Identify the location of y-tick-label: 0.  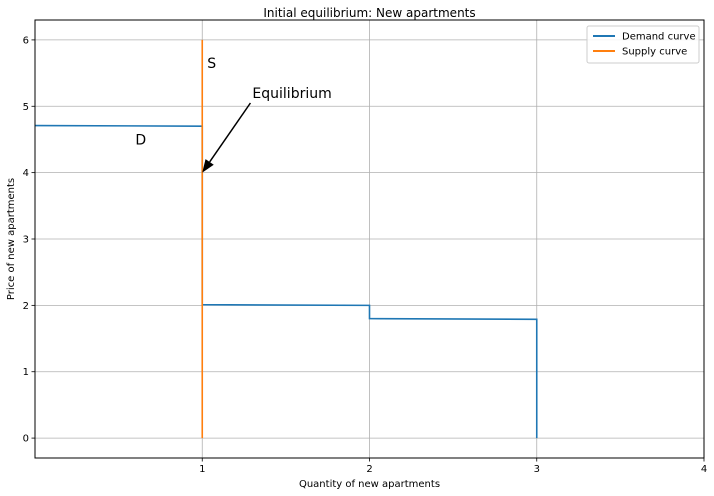
(26, 439).